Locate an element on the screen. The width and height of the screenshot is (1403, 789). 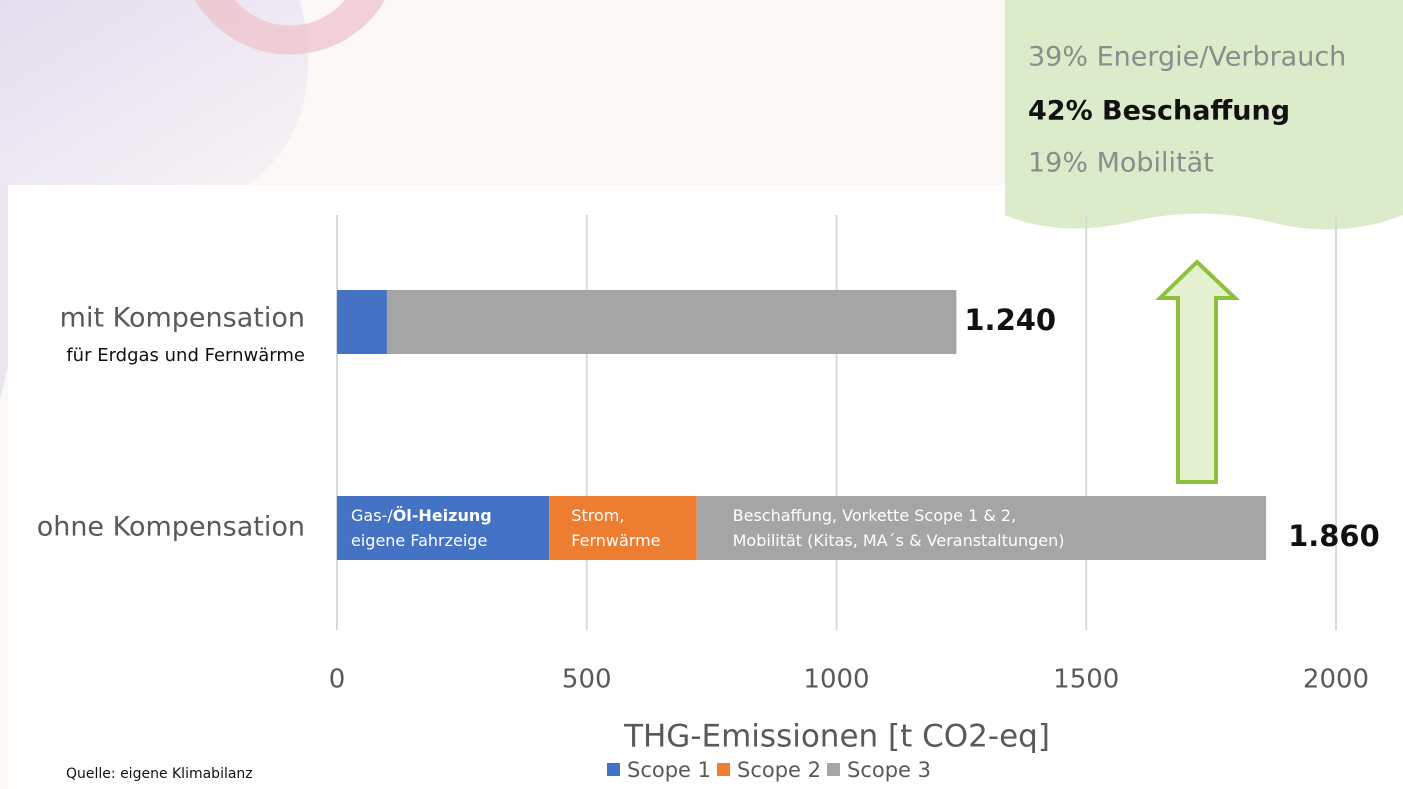
callout-line: 19% Mobilität is located at coordinates (1121, 163).